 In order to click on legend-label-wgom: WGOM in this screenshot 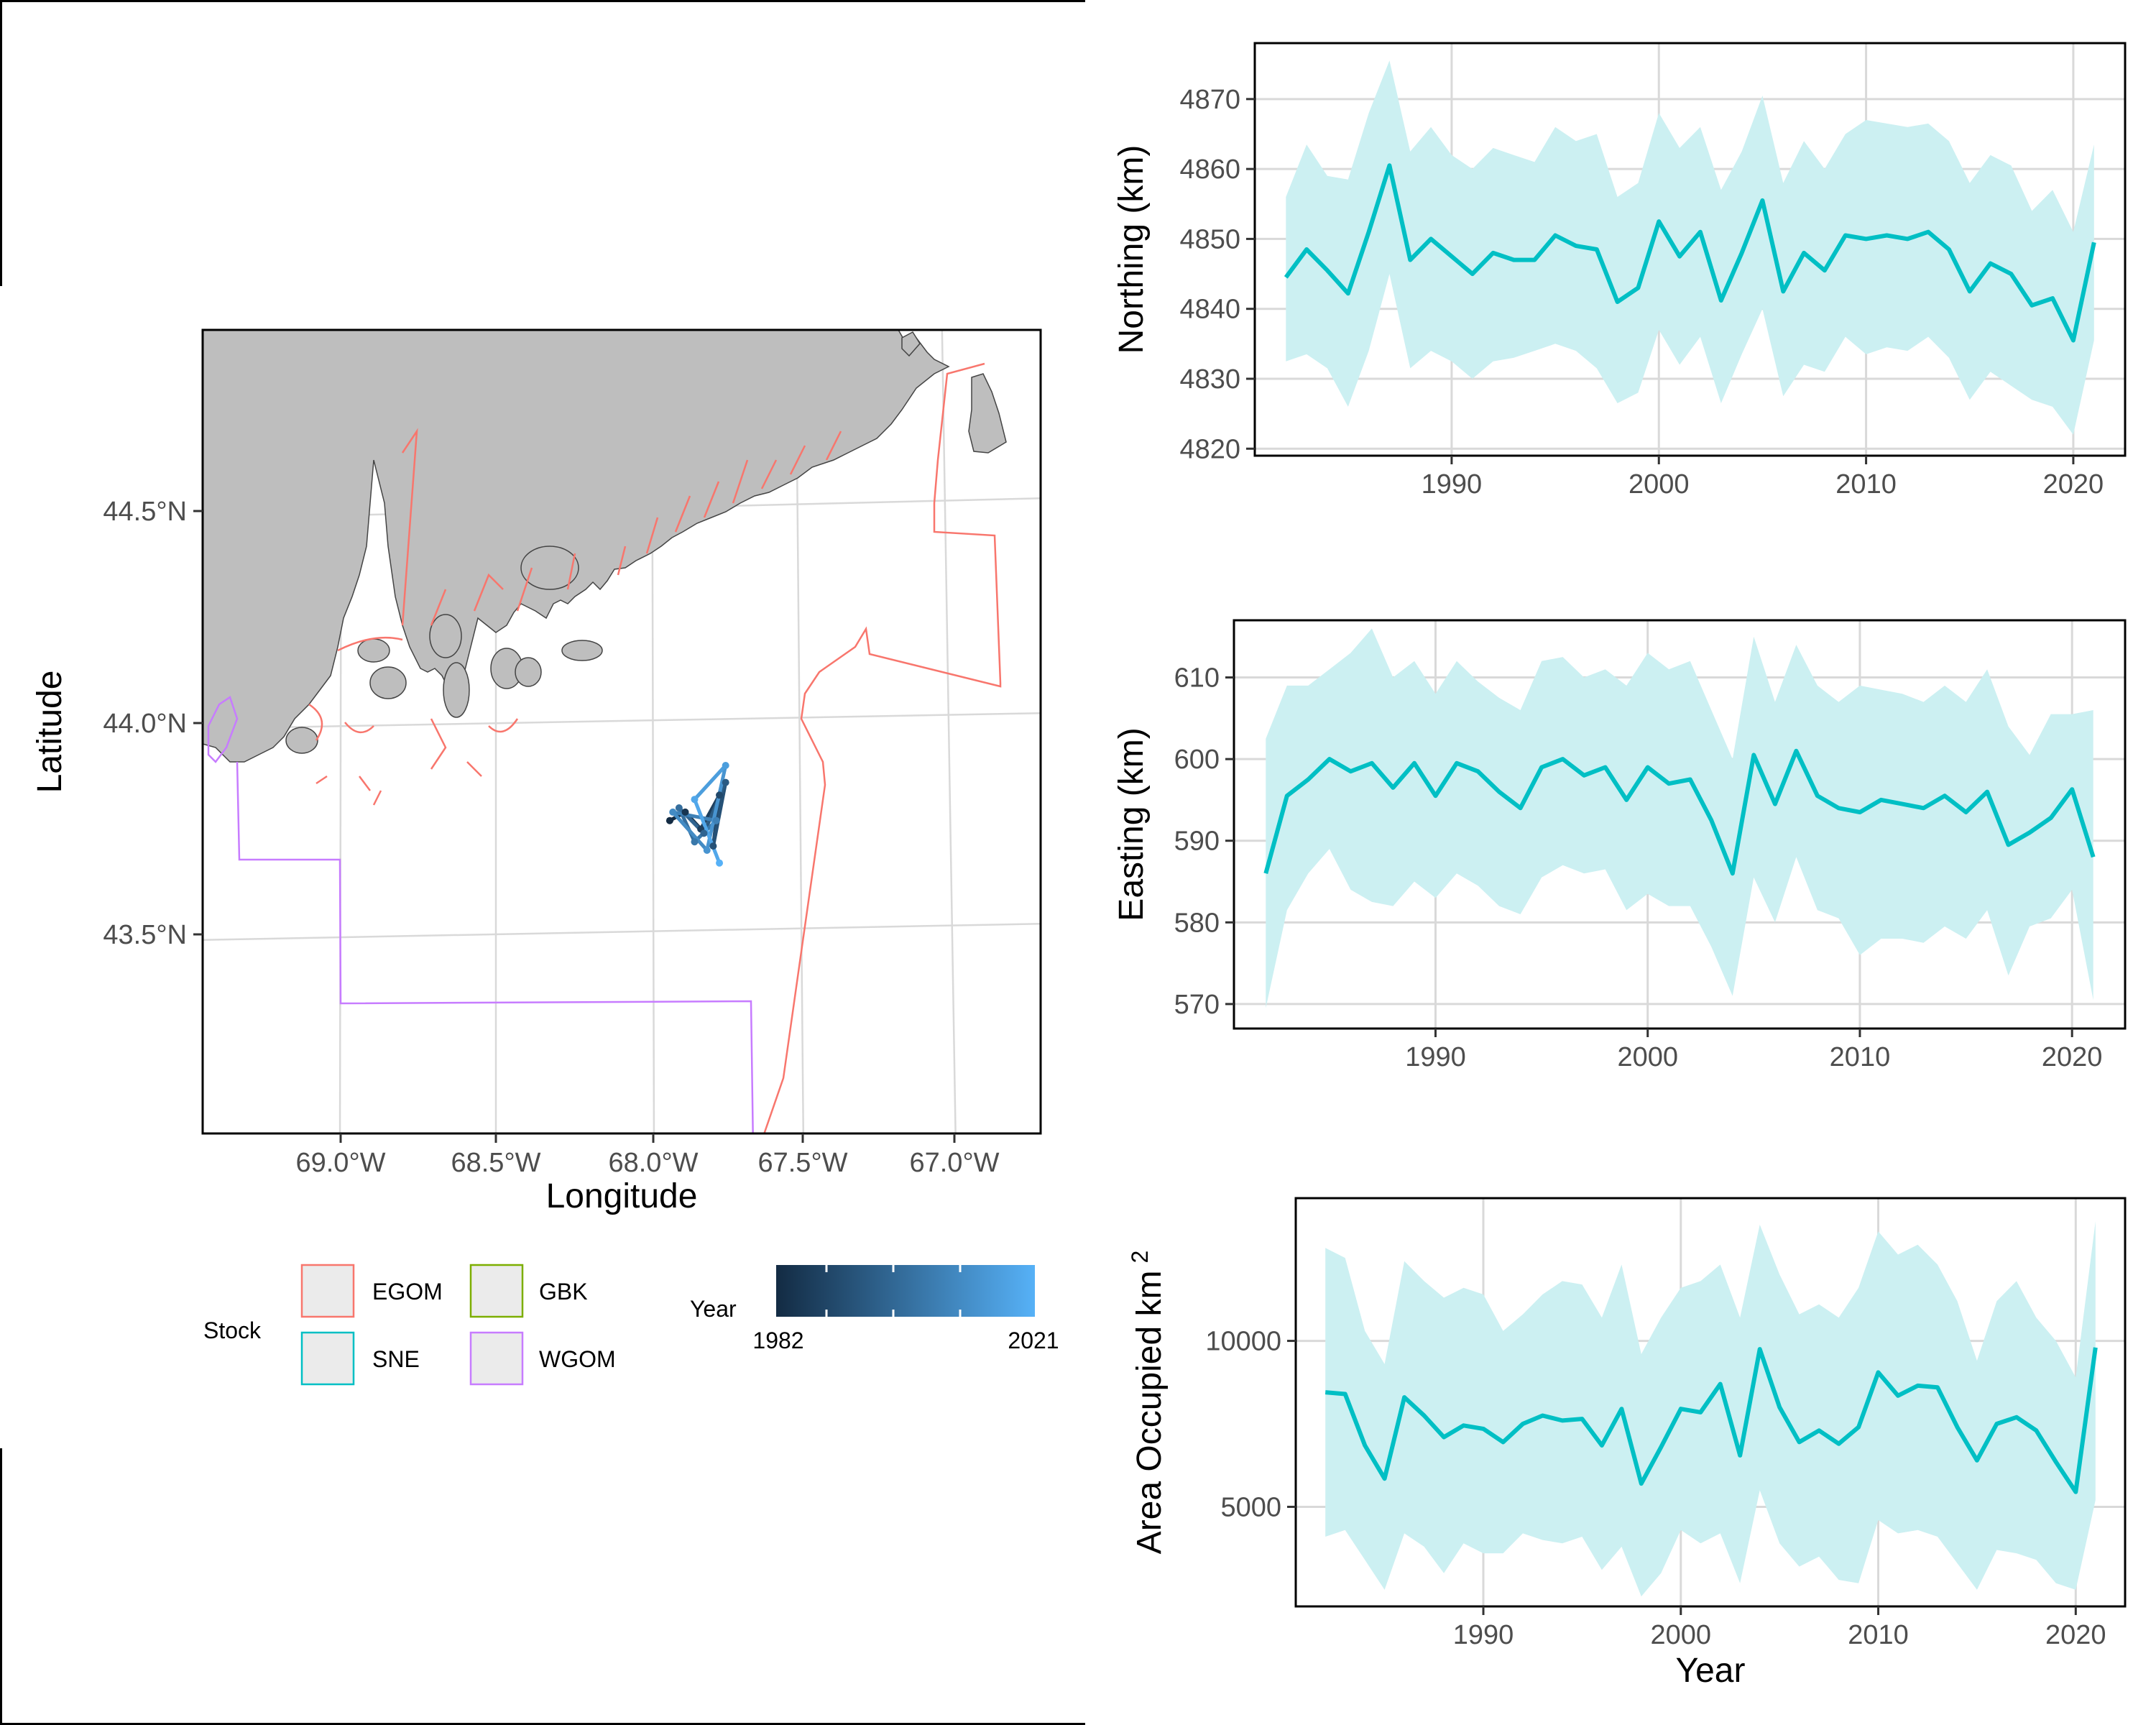, I will do `click(577, 1359)`.